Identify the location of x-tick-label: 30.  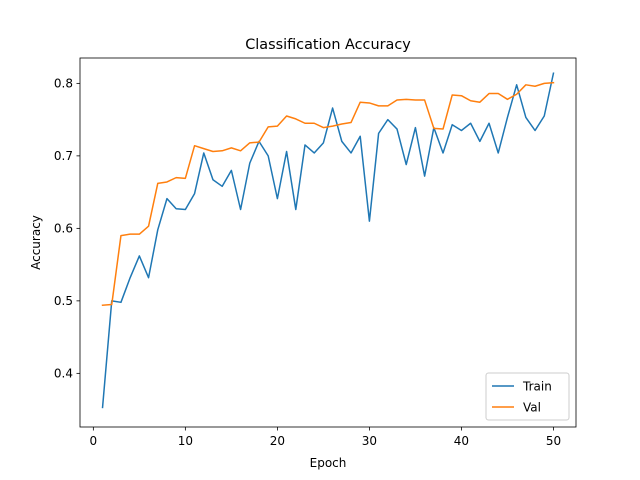
(369, 441).